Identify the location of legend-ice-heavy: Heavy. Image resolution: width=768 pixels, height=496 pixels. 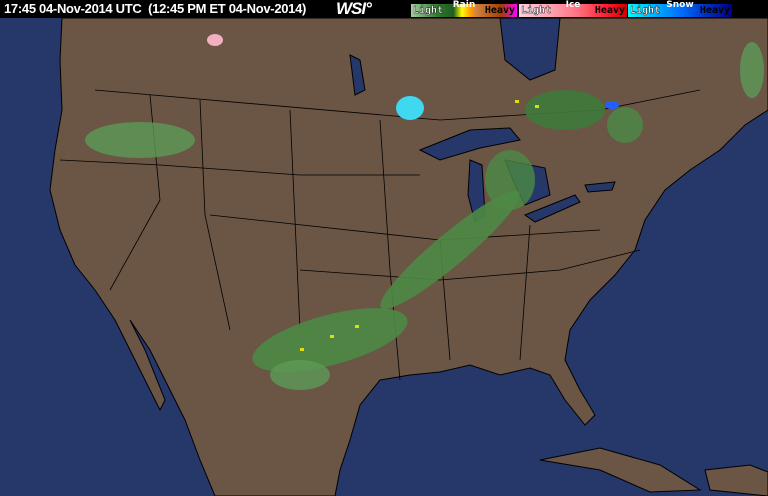
(609, 10).